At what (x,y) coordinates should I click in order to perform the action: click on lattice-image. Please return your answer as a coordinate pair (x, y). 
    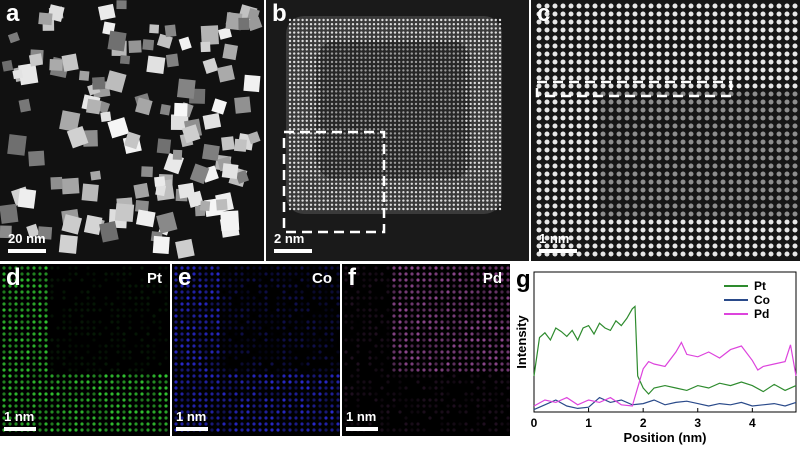
    Looking at the image, I should click on (392, 125).